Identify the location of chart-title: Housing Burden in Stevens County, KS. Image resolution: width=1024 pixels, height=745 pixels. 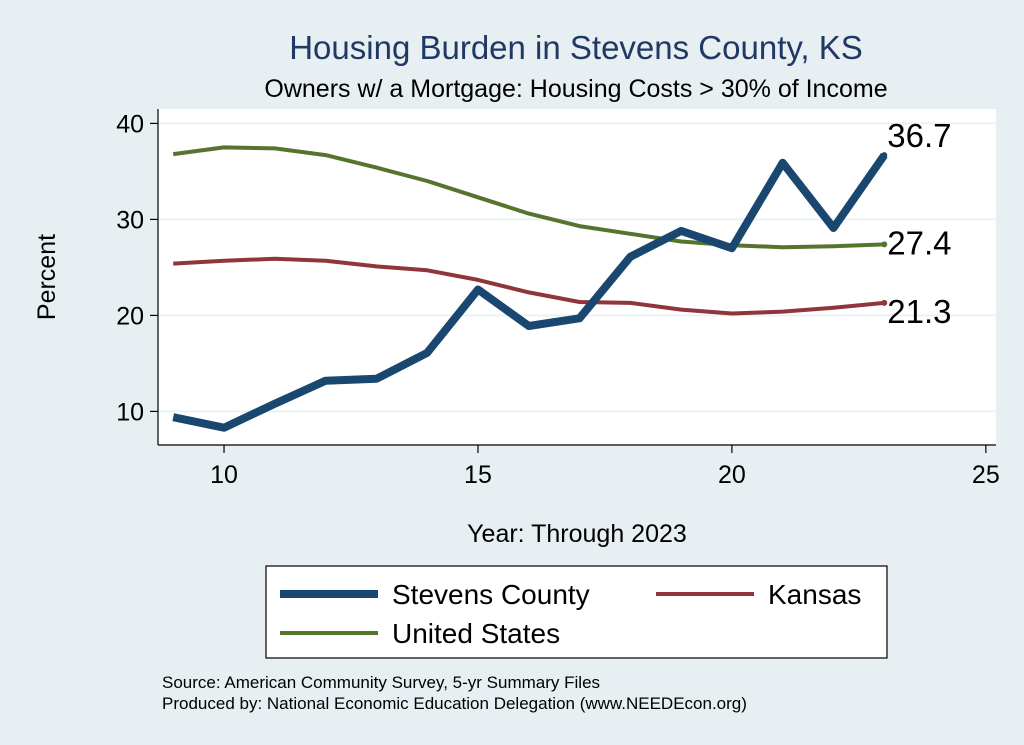
(576, 47).